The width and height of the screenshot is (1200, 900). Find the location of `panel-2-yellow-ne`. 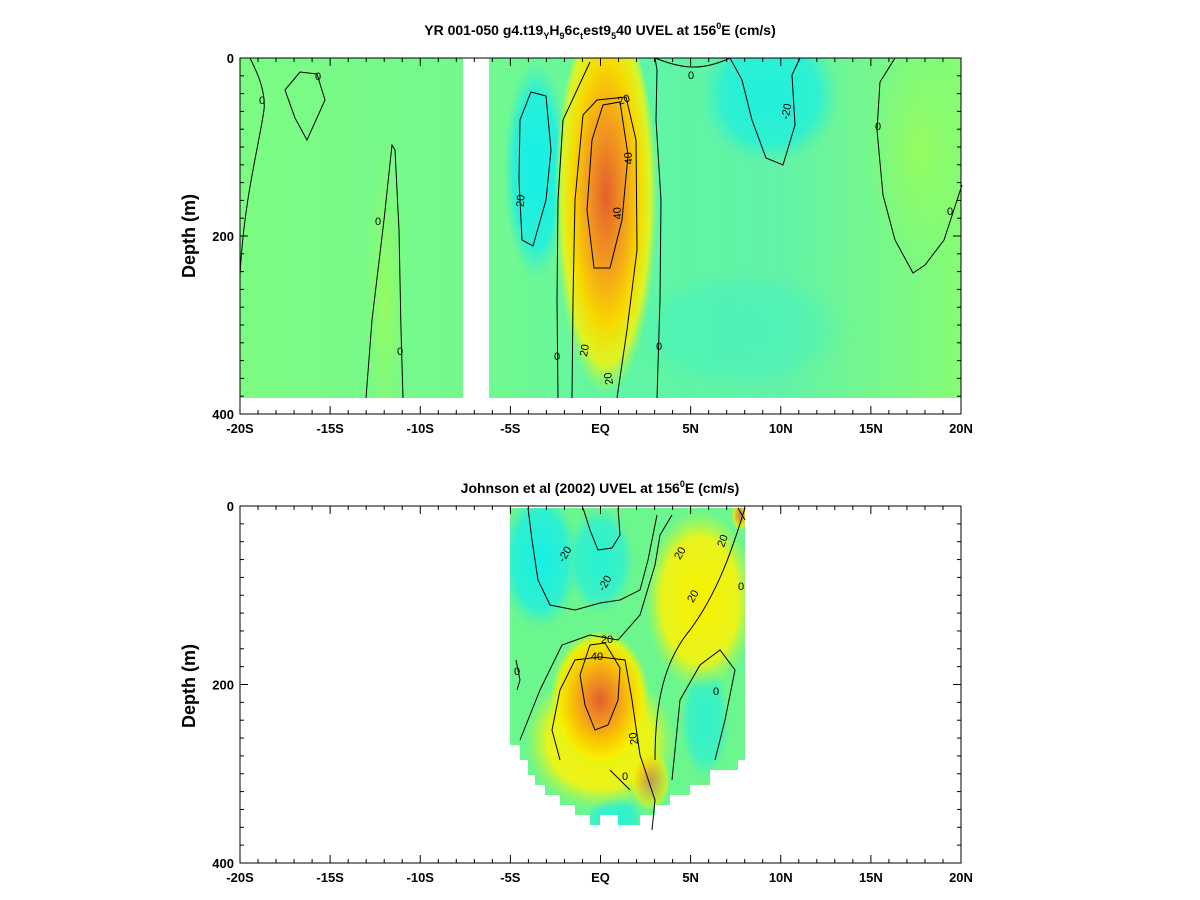

panel-2-yellow-ne is located at coordinates (695, 600).